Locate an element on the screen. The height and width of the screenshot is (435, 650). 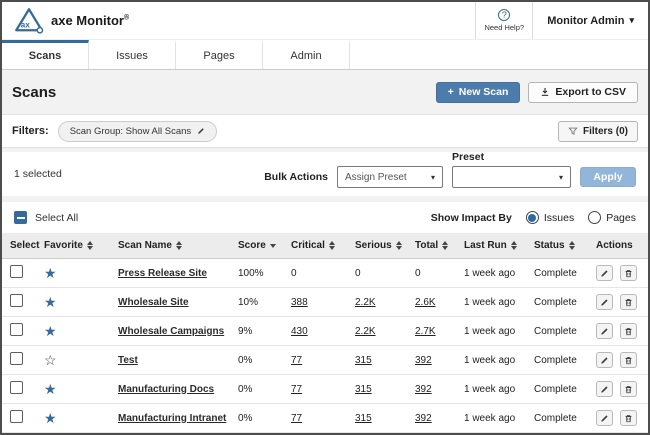
scan-name-link: Test is located at coordinates (128, 360).